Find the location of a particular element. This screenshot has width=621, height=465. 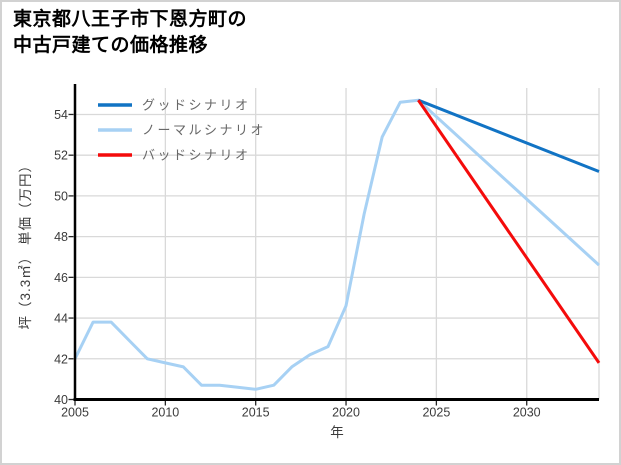

page-title: 東京都八王子市下恩方町の 中古戸建ての価格推移 is located at coordinates (130, 33).